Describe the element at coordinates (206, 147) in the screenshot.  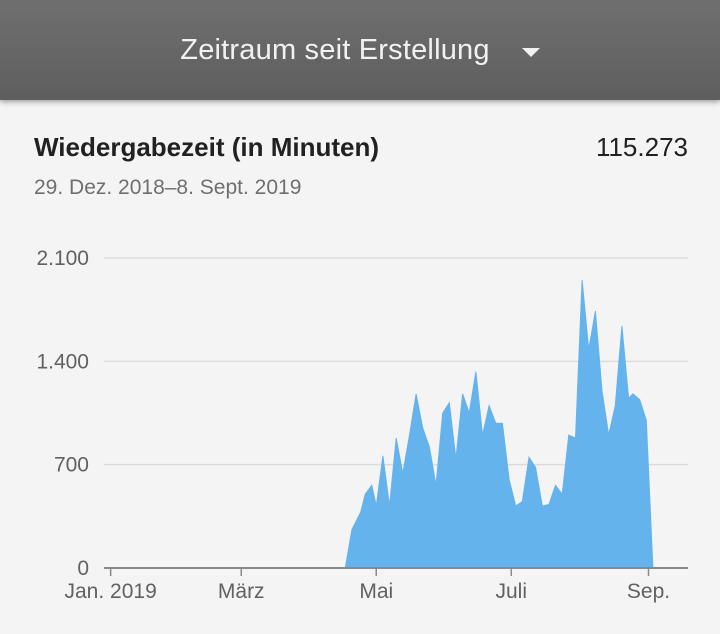
I see `metric-title: Wiedergabezeit (in Minuten)` at that location.